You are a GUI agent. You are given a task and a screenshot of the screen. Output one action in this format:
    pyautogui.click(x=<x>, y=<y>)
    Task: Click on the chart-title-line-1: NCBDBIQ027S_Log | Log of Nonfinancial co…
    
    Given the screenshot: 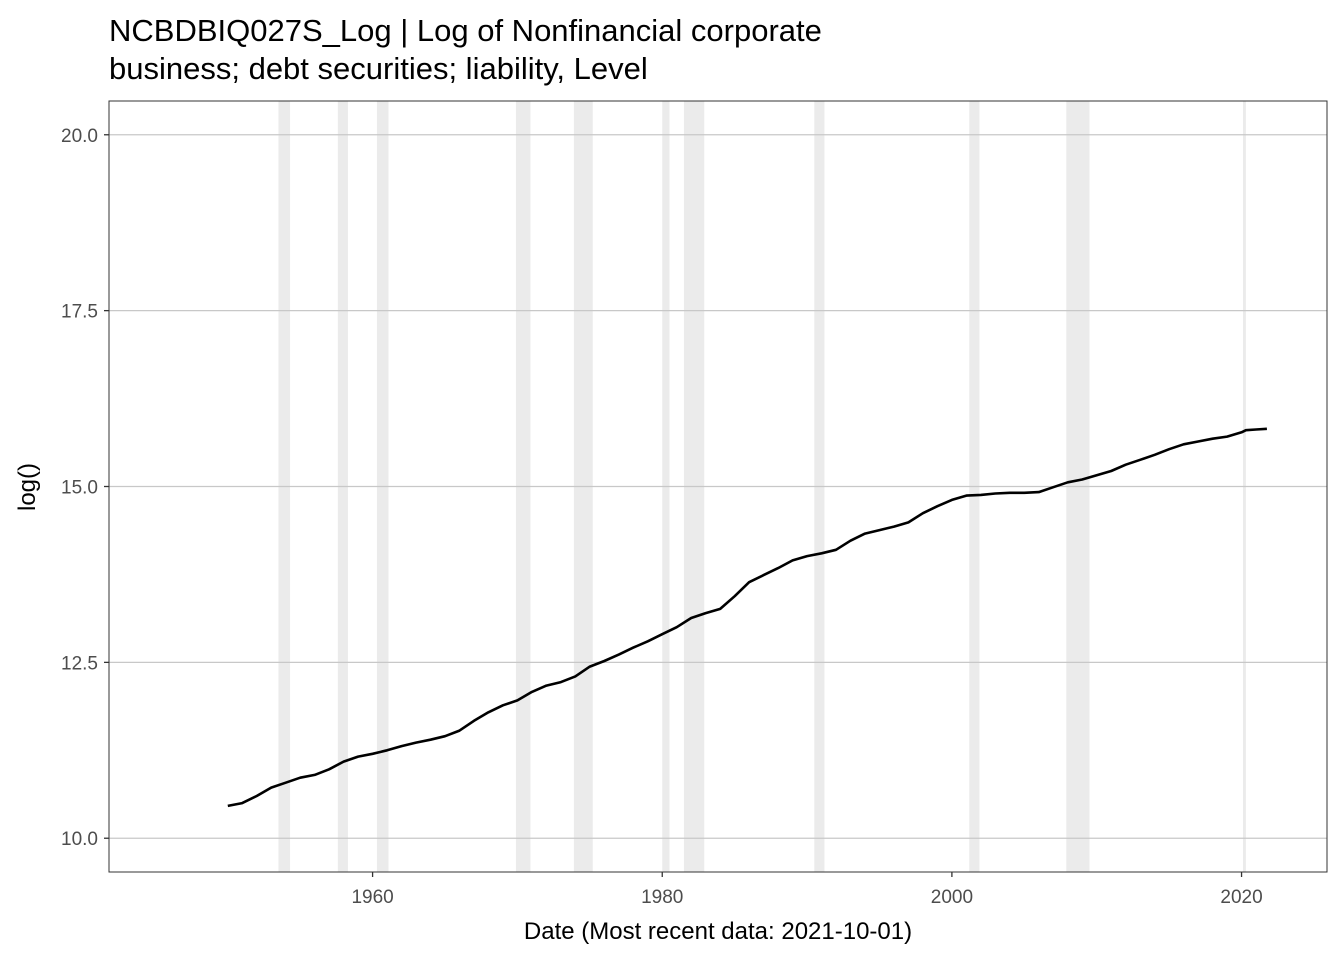 What is the action you would take?
    pyautogui.click(x=465, y=30)
    